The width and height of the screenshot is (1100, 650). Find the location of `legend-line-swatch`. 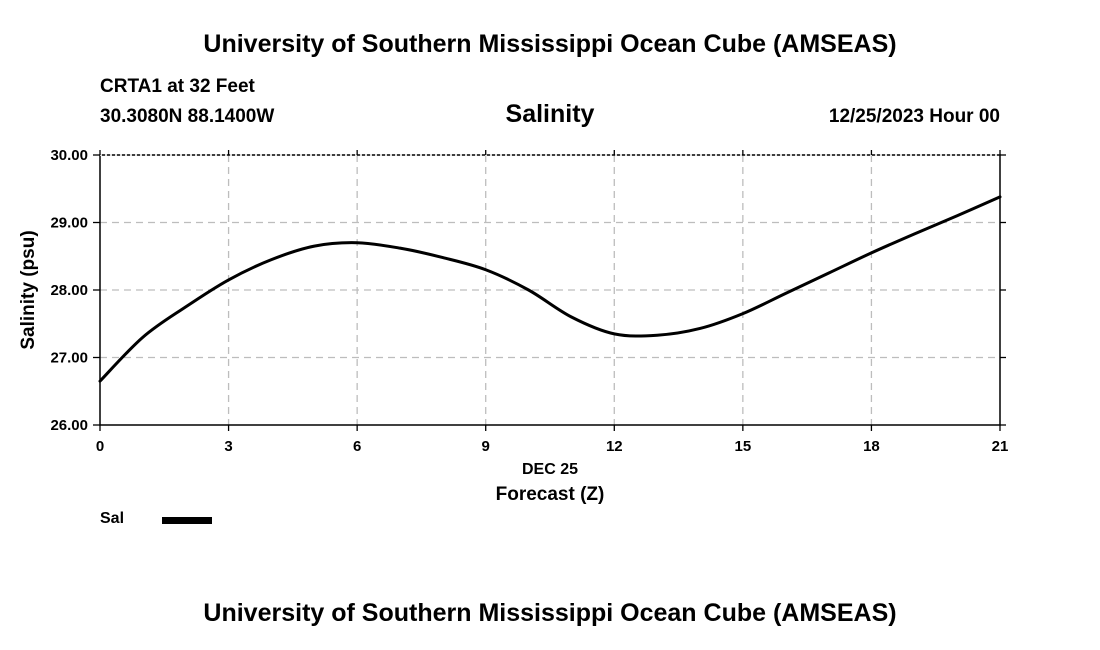

legend-line-swatch is located at coordinates (187, 520).